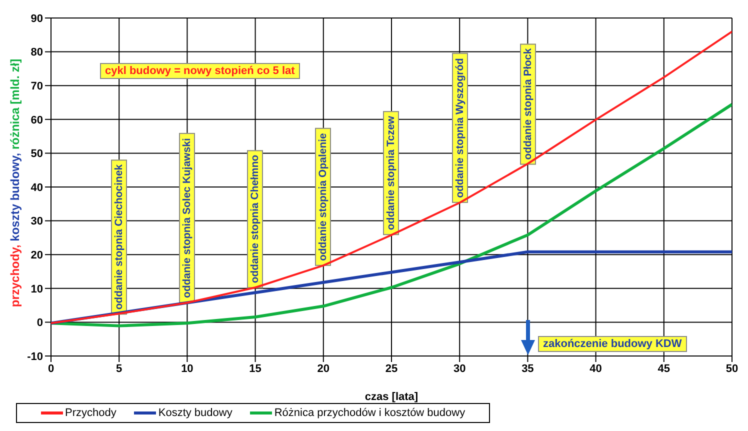 The image size is (748, 431). I want to click on y-tick-label: 70, so click(36, 86).